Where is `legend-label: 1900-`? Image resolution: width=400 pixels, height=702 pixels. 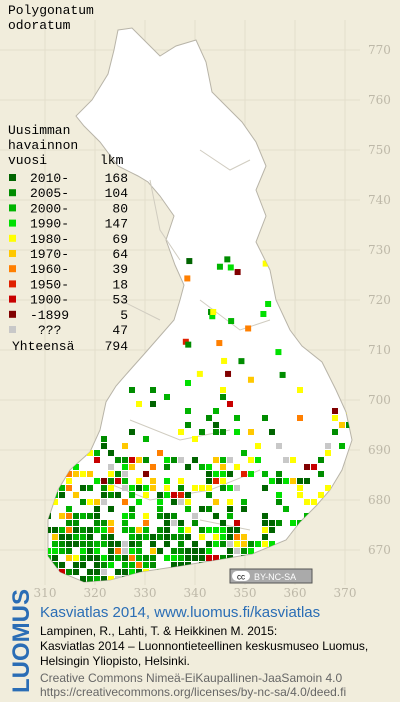 legend-label: 1900- is located at coordinates (49, 300).